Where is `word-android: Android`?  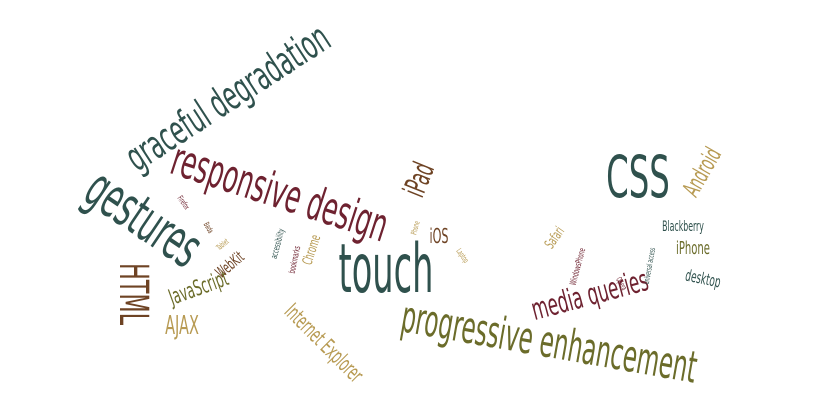 word-android: Android is located at coordinates (702, 172).